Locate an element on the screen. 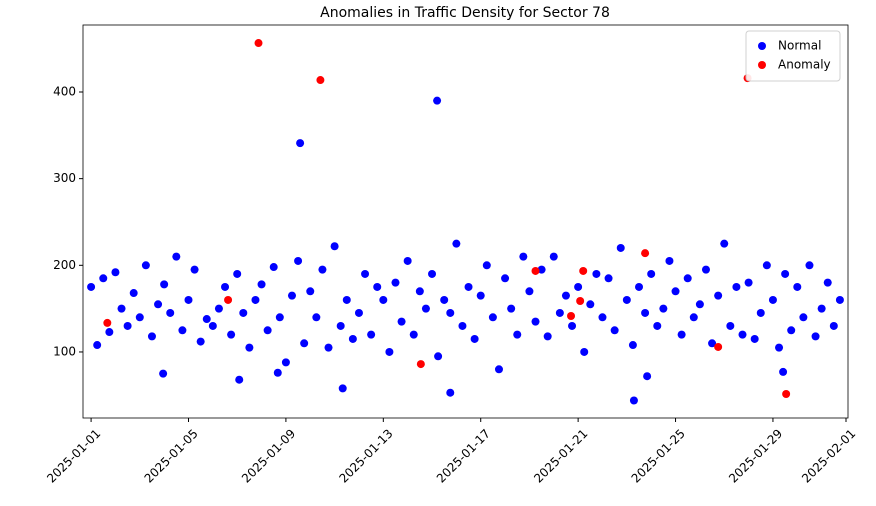  x-tick-label: 2025-01-17 is located at coordinates (463, 455).